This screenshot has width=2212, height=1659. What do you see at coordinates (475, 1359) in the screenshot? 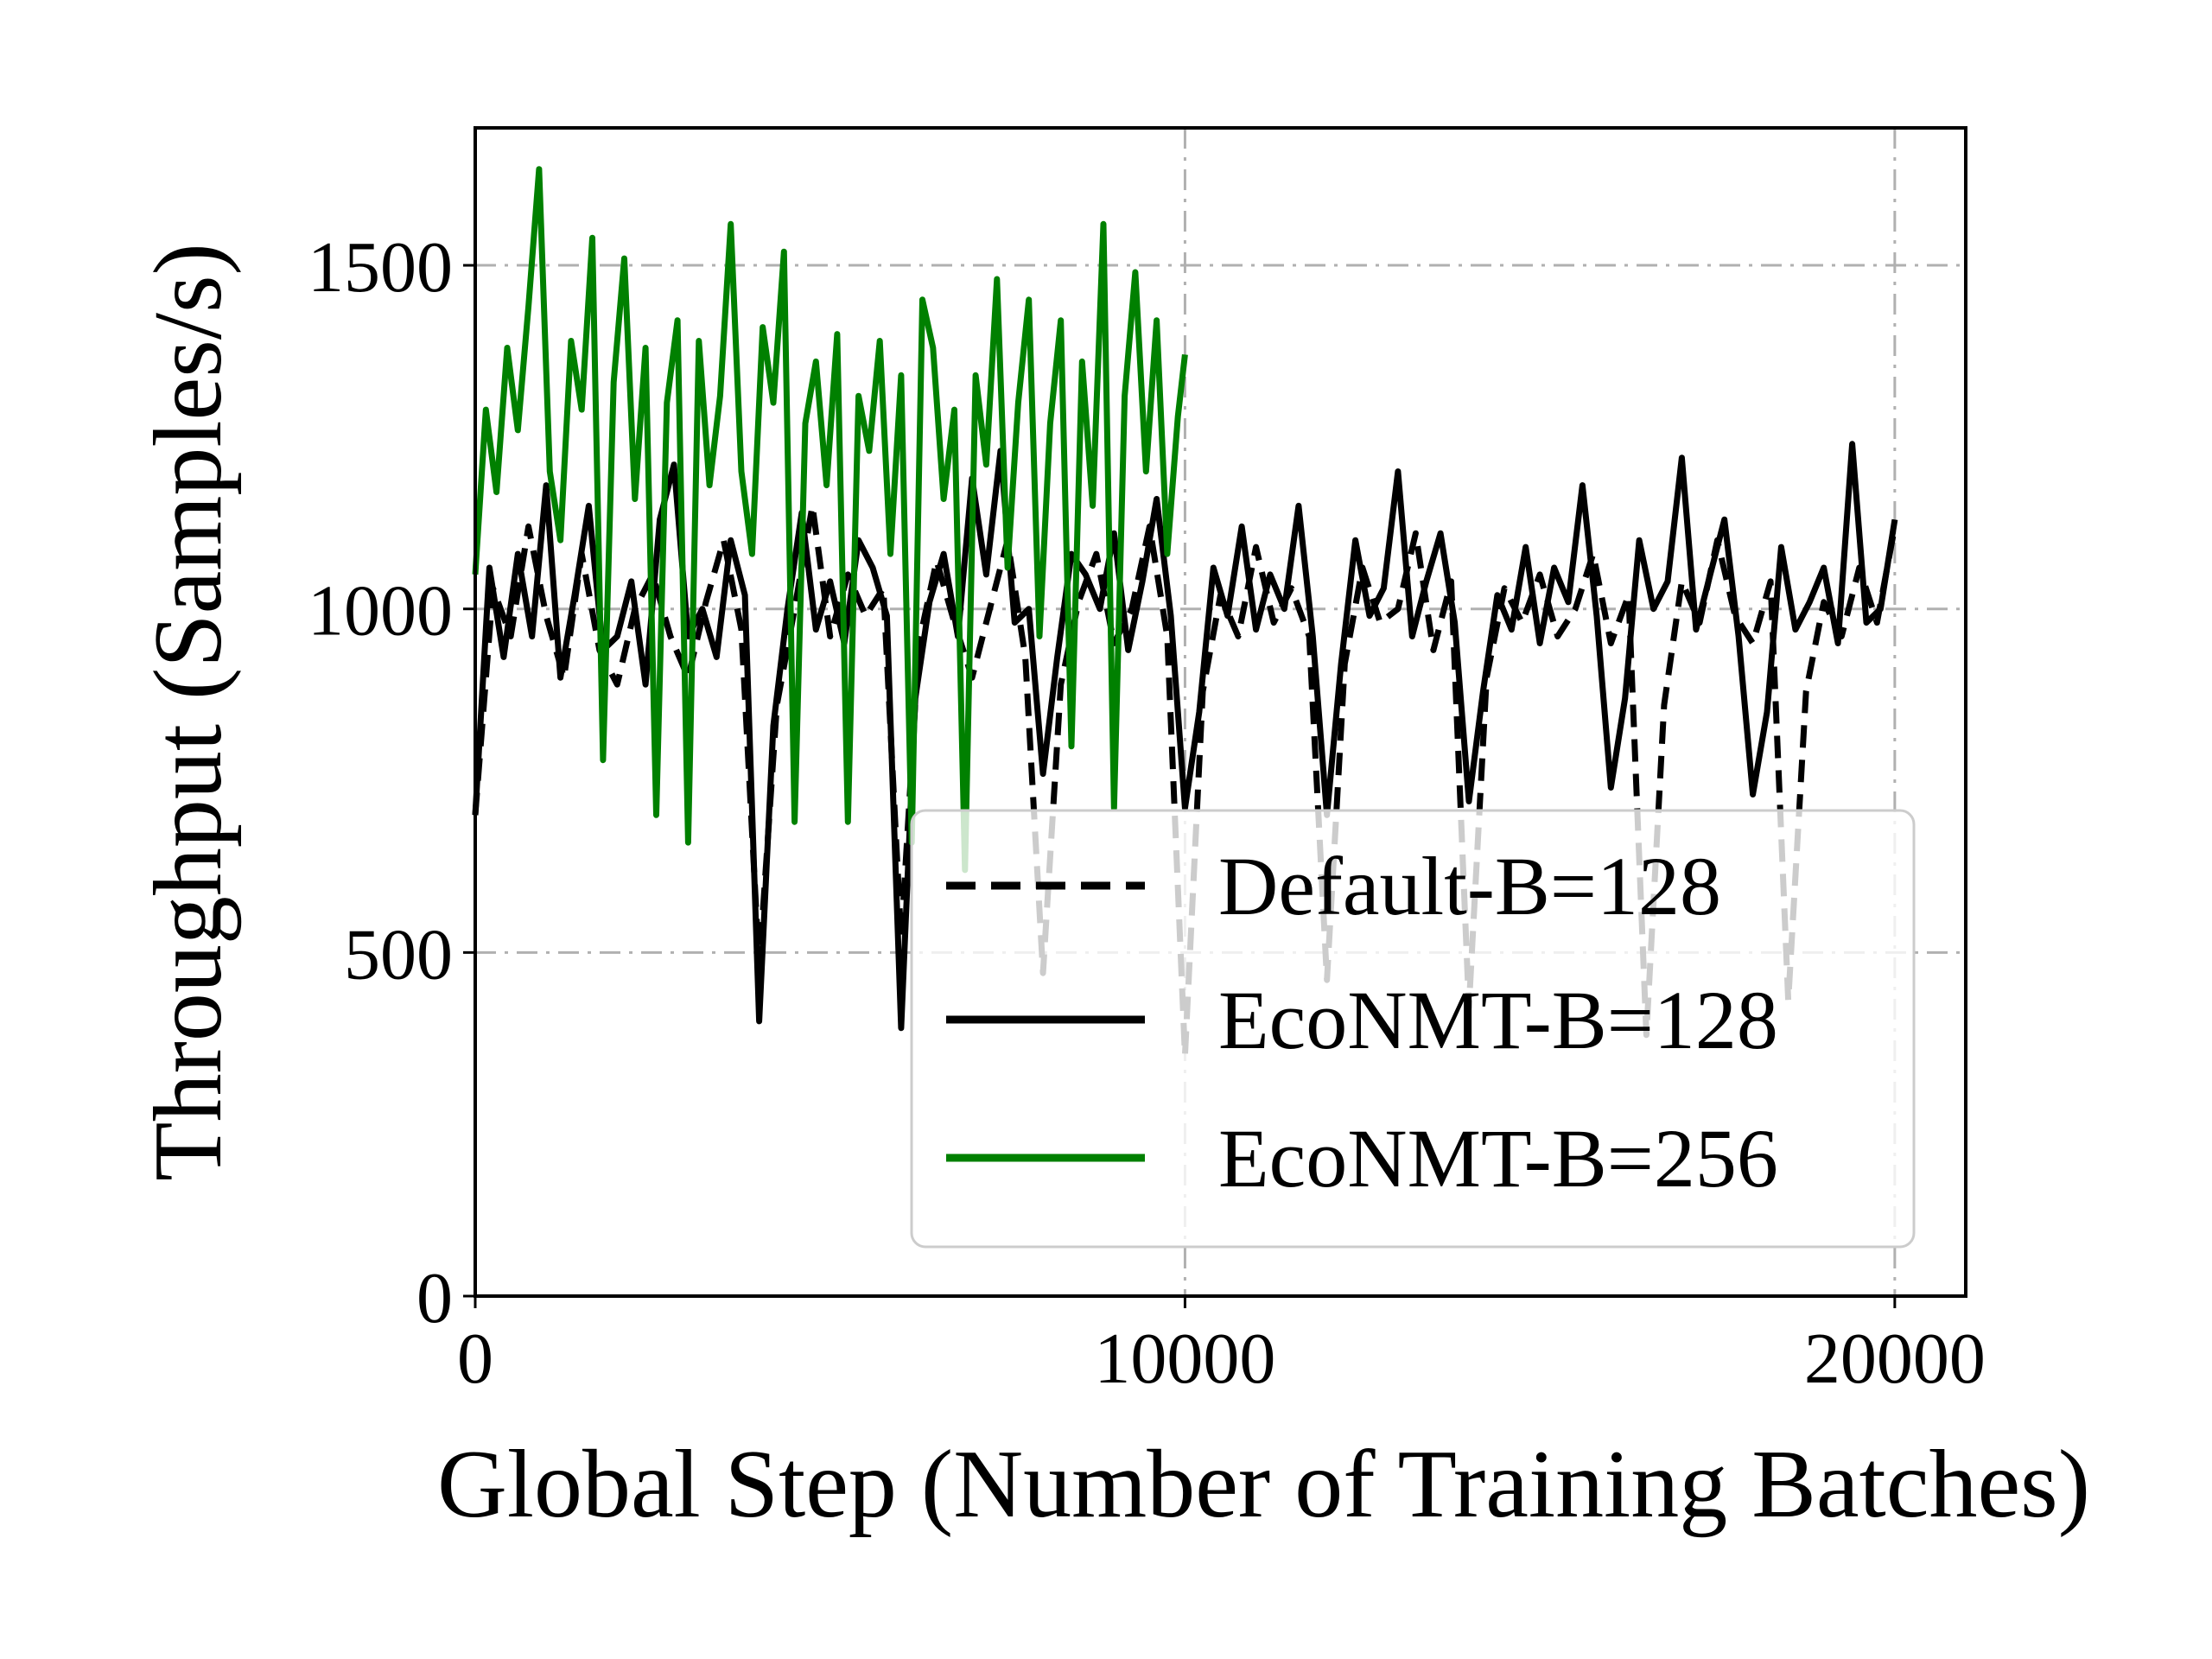
I see `x-tick-label: 0` at bounding box center [475, 1359].